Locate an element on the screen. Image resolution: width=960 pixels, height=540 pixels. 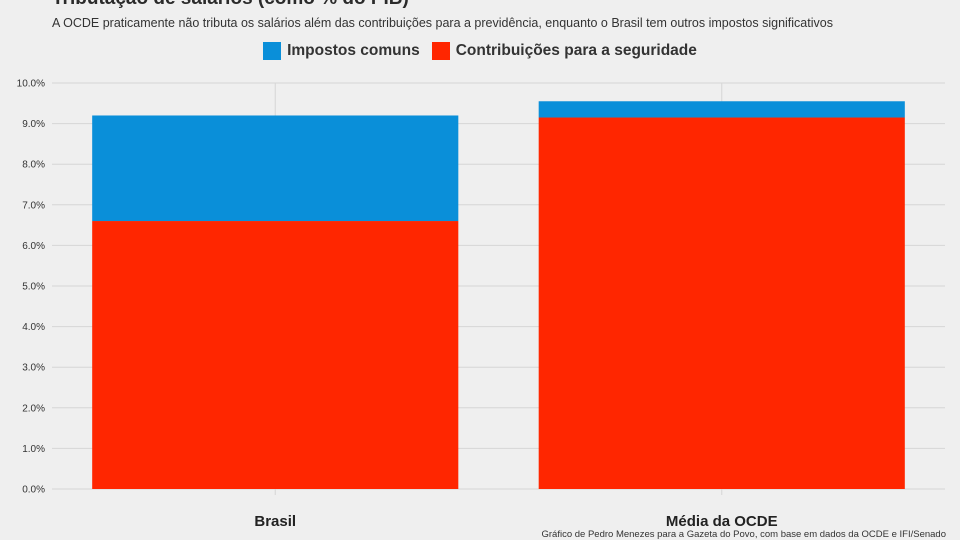
legend-item-impostos: Impostos comuns is located at coordinates (341, 51).